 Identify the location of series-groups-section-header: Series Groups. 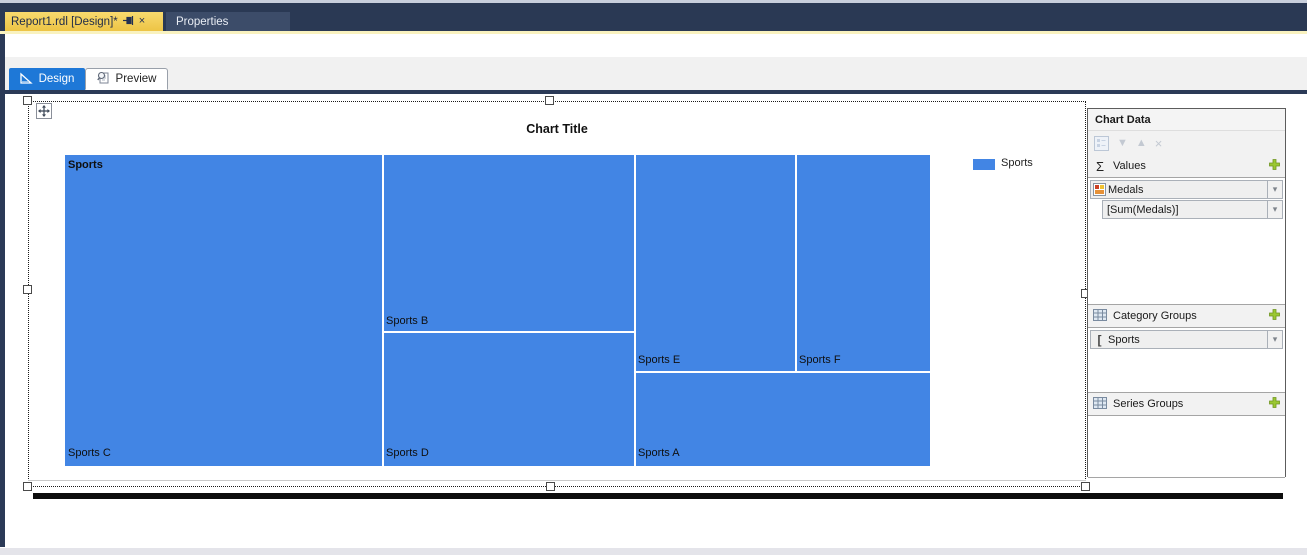
(1186, 404).